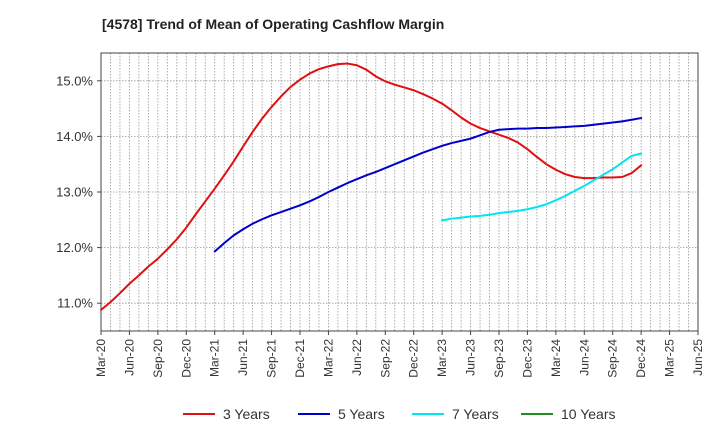 Image resolution: width=720 pixels, height=440 pixels. Describe the element at coordinates (542, 187) in the screenshot. I see `series-line-7-years` at that location.